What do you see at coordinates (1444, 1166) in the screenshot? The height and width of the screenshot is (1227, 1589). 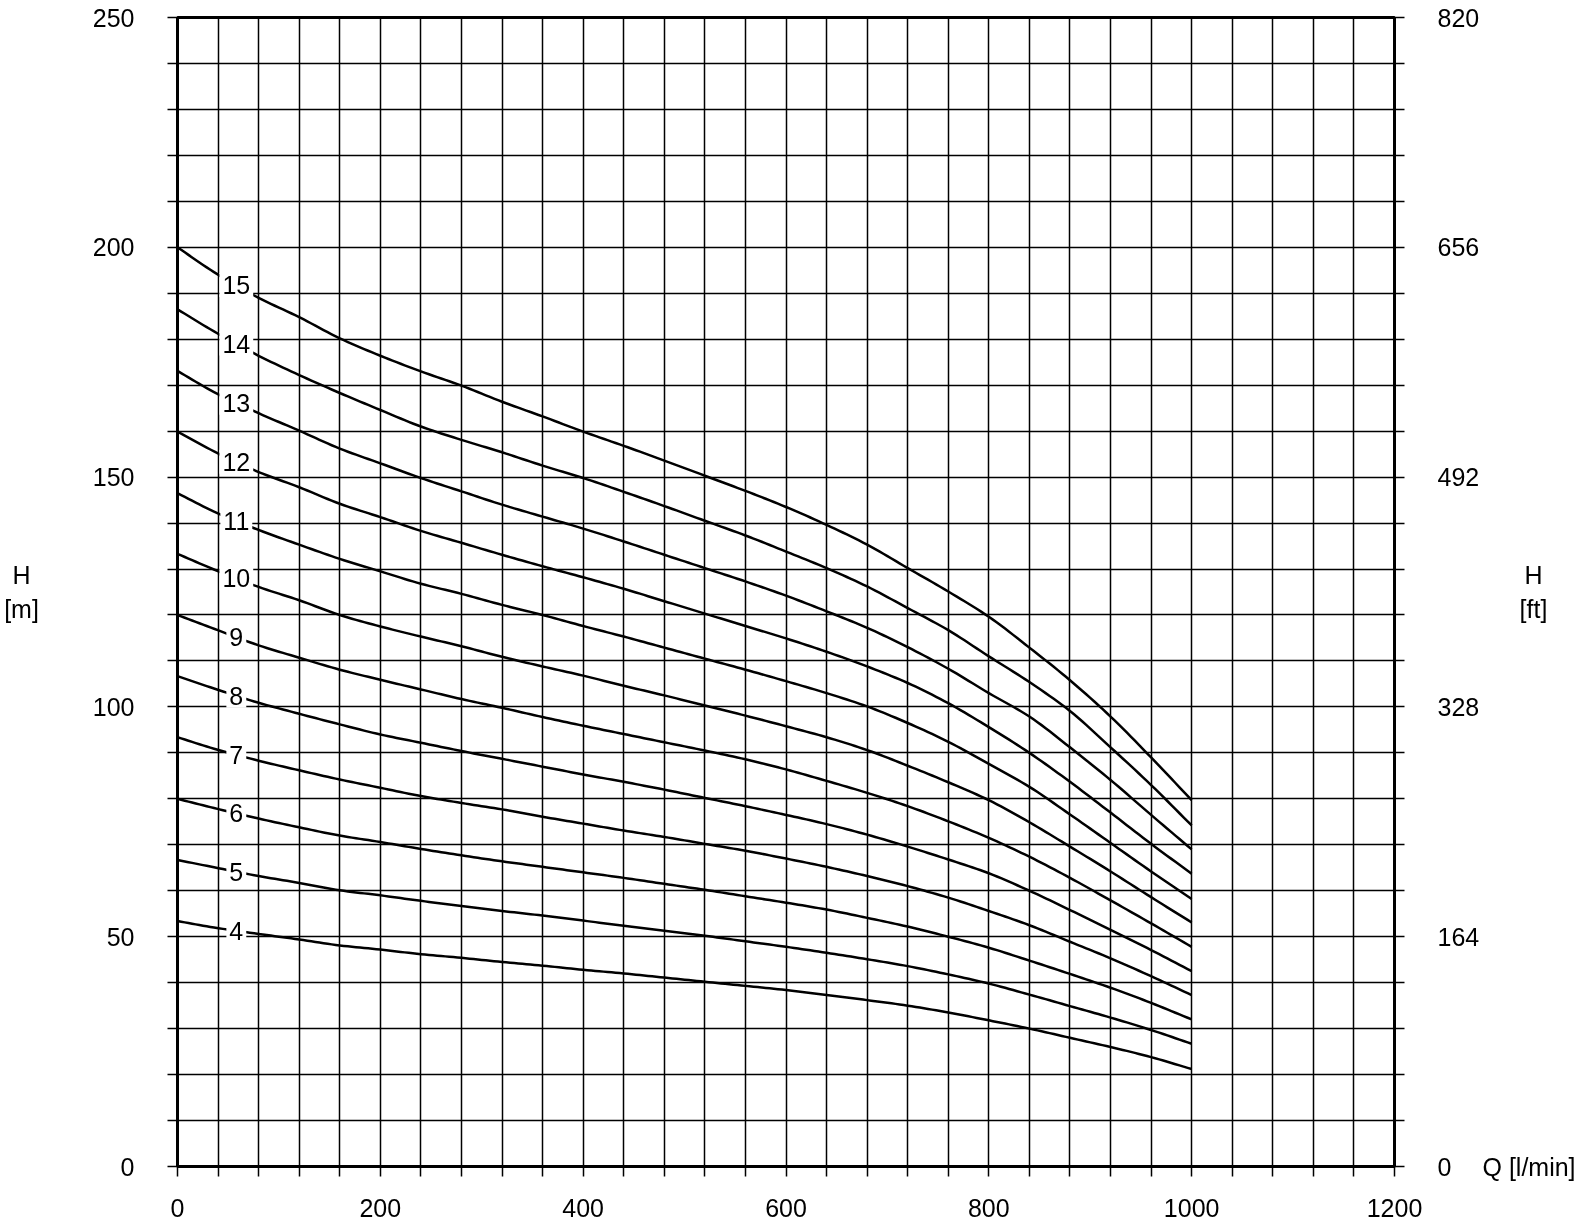 I see `y2-tick-label: 0` at bounding box center [1444, 1166].